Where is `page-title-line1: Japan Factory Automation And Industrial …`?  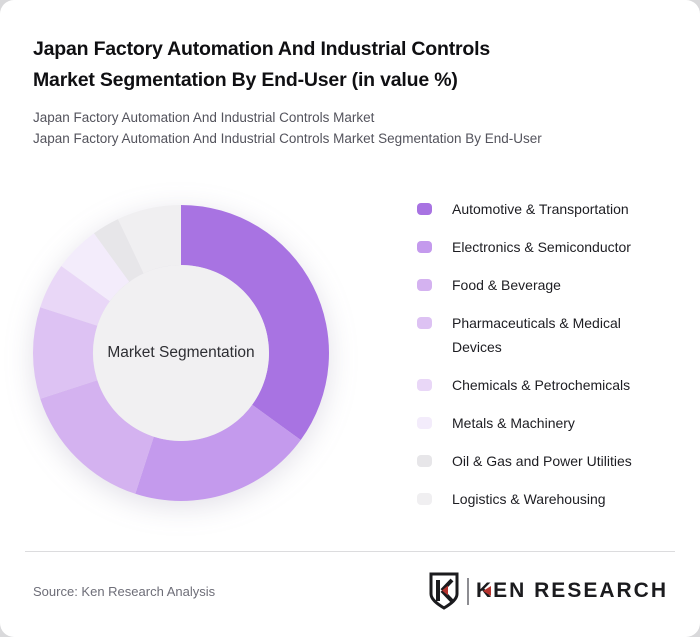
page-title-line1: Japan Factory Automation And Industrial … is located at coordinates (261, 49).